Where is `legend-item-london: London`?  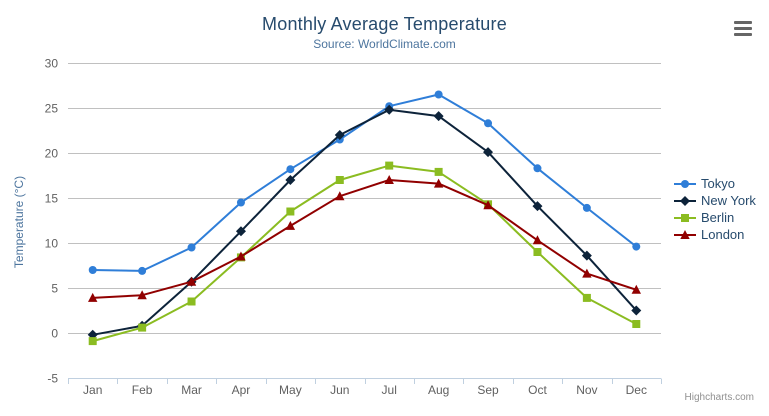
legend-item-london: London is located at coordinates (715, 234).